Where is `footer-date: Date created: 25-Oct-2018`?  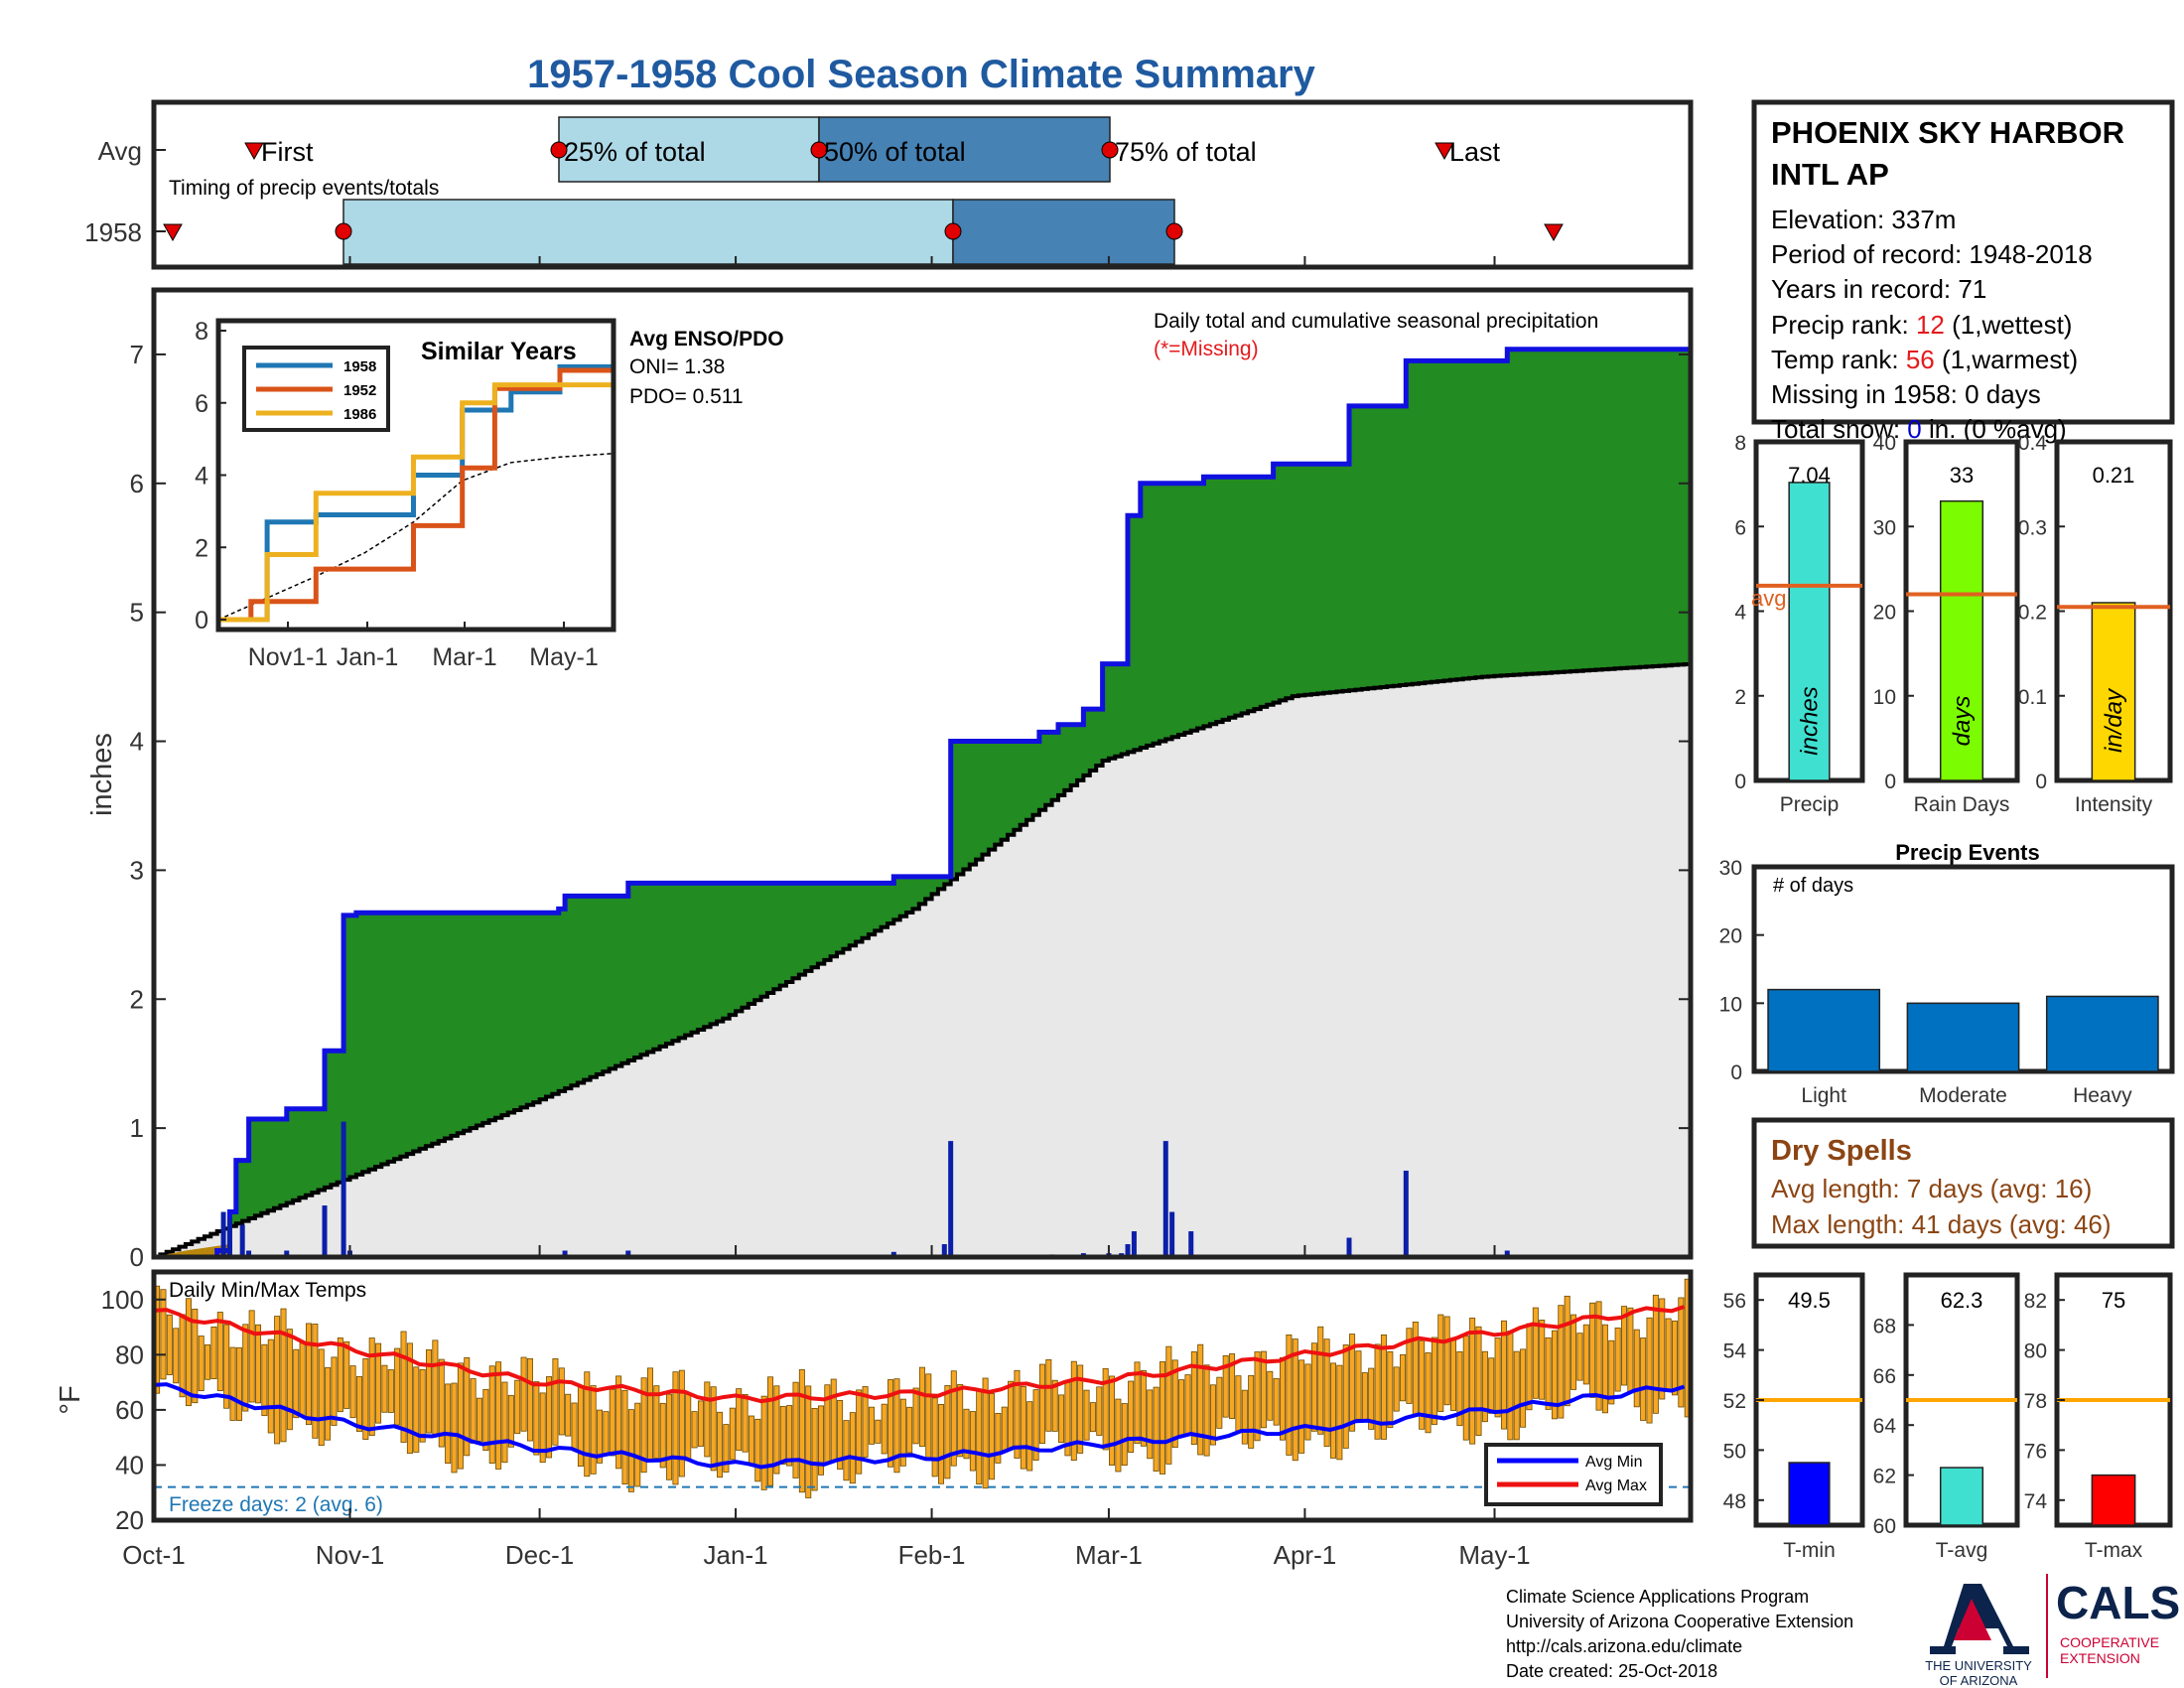
footer-date: Date created: 25-Oct-2018 is located at coordinates (1611, 1671).